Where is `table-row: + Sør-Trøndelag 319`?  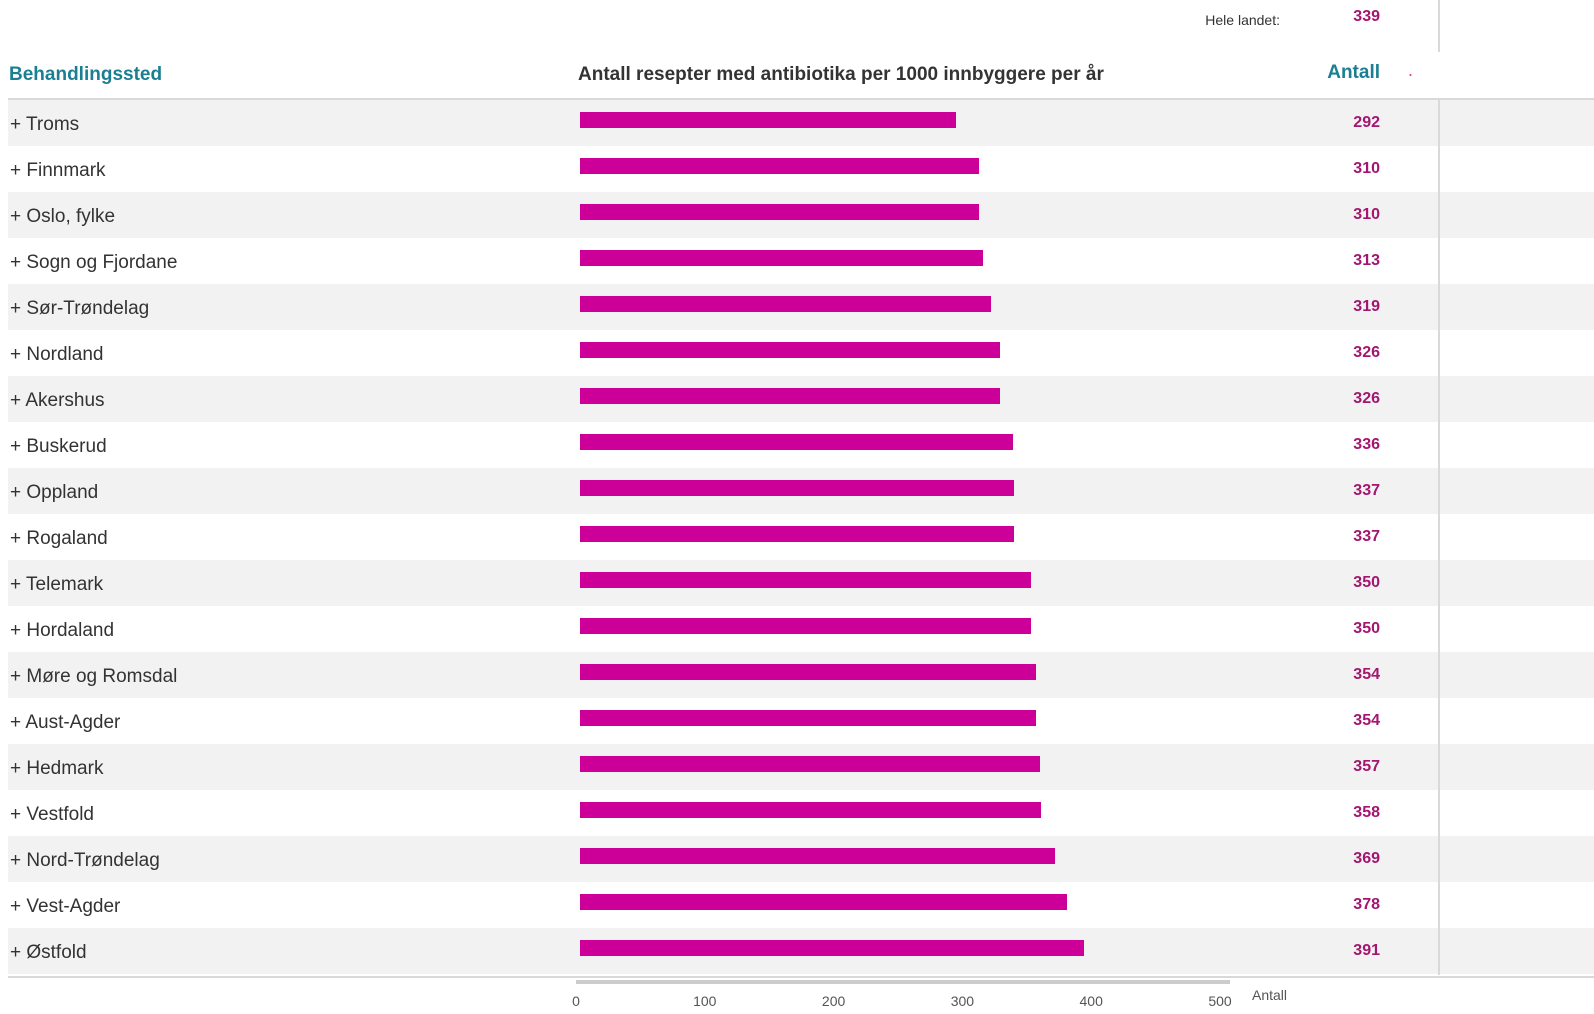
table-row: + Sør-Trøndelag 319 is located at coordinates (801, 307).